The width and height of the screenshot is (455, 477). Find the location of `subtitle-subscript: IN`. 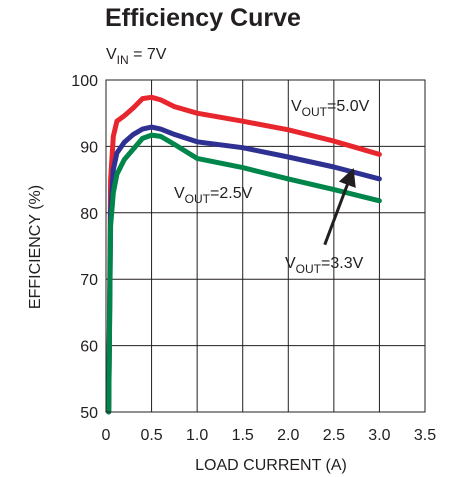

subtitle-subscript: IN is located at coordinates (123, 60).